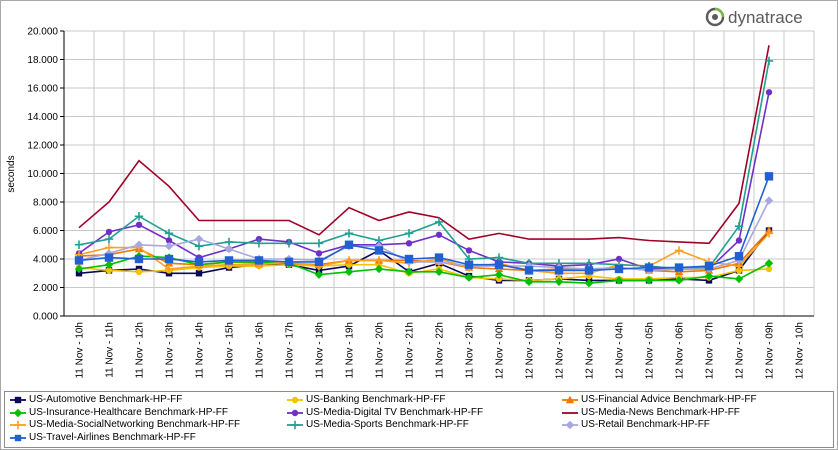  I want to click on x-tick-label: 11 Nov - 10h, so click(80, 350).